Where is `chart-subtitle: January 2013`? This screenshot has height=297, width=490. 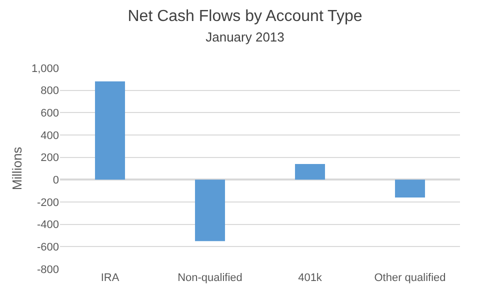 chart-subtitle: January 2013 is located at coordinates (245, 37).